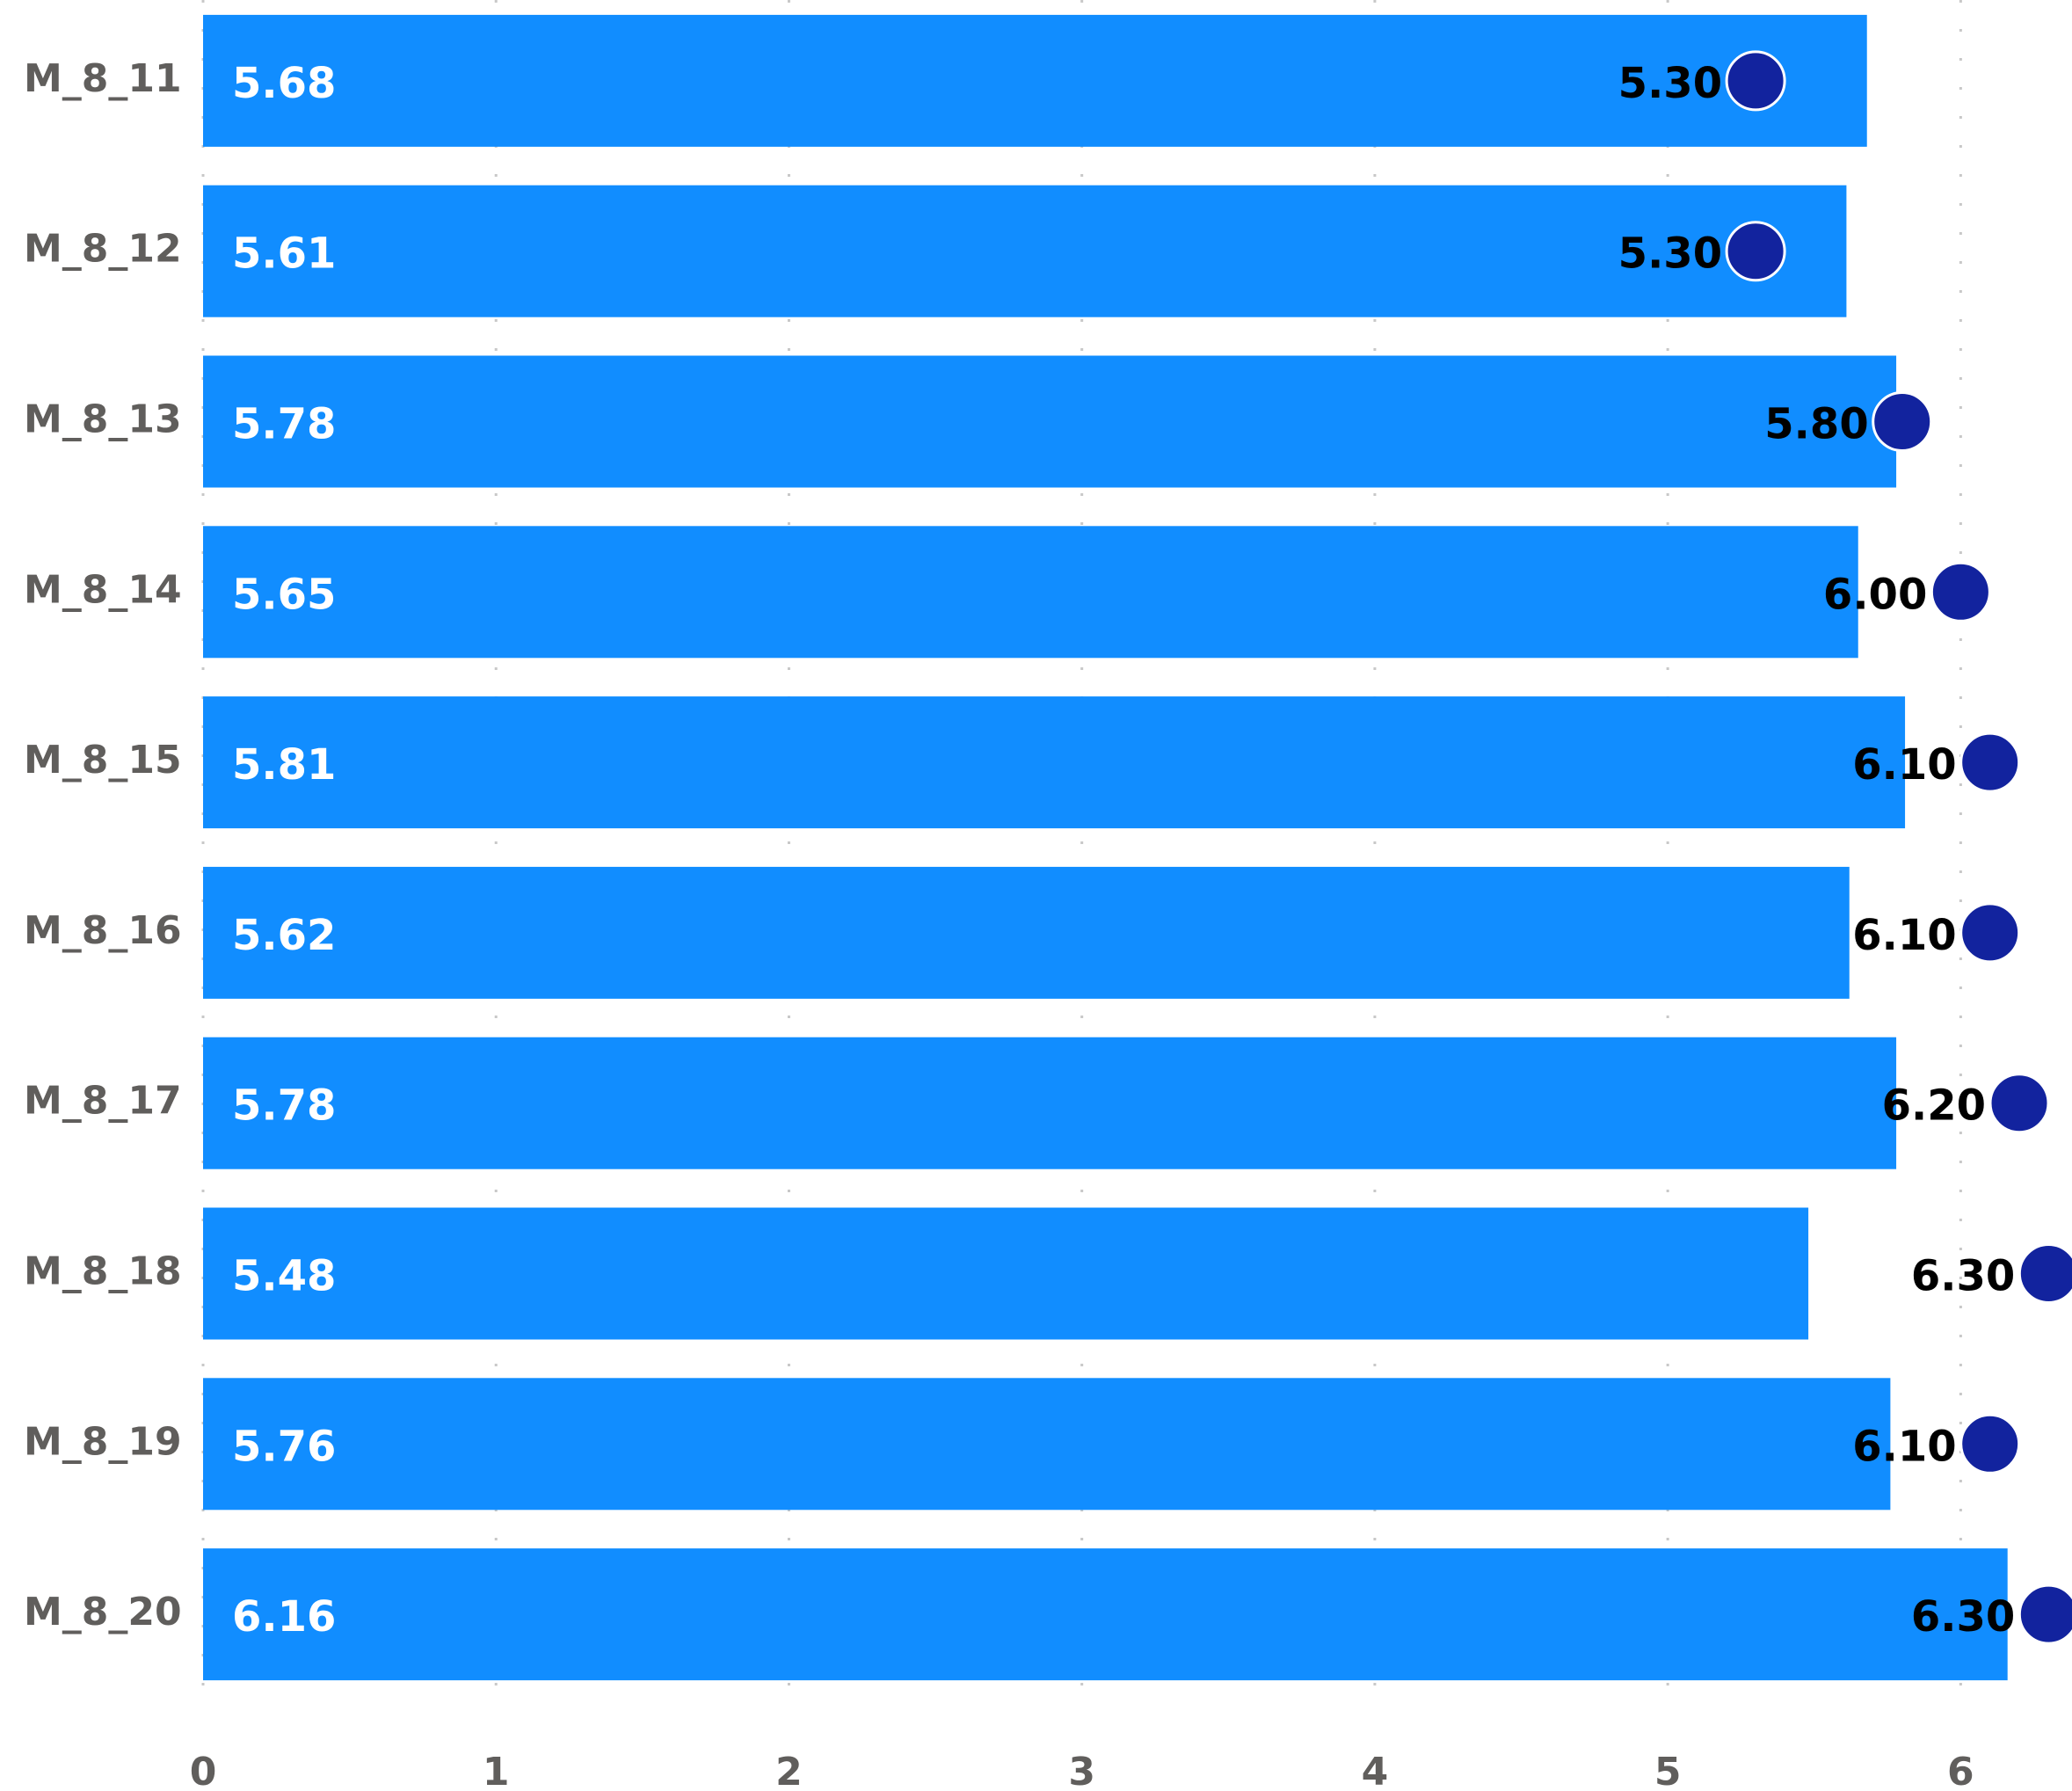  I want to click on target-value-label: 5.80, so click(1816, 424).